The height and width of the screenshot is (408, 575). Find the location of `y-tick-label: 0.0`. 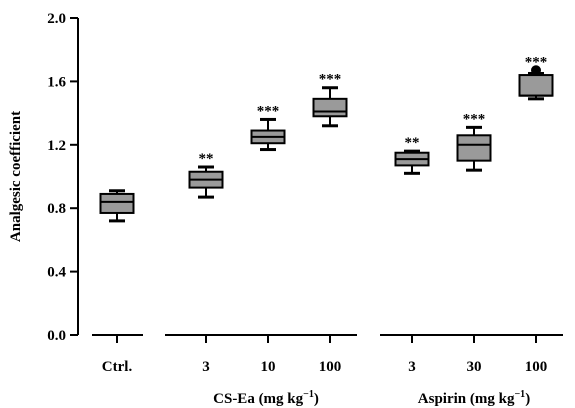

y-tick-label: 0.0 is located at coordinates (56, 336).